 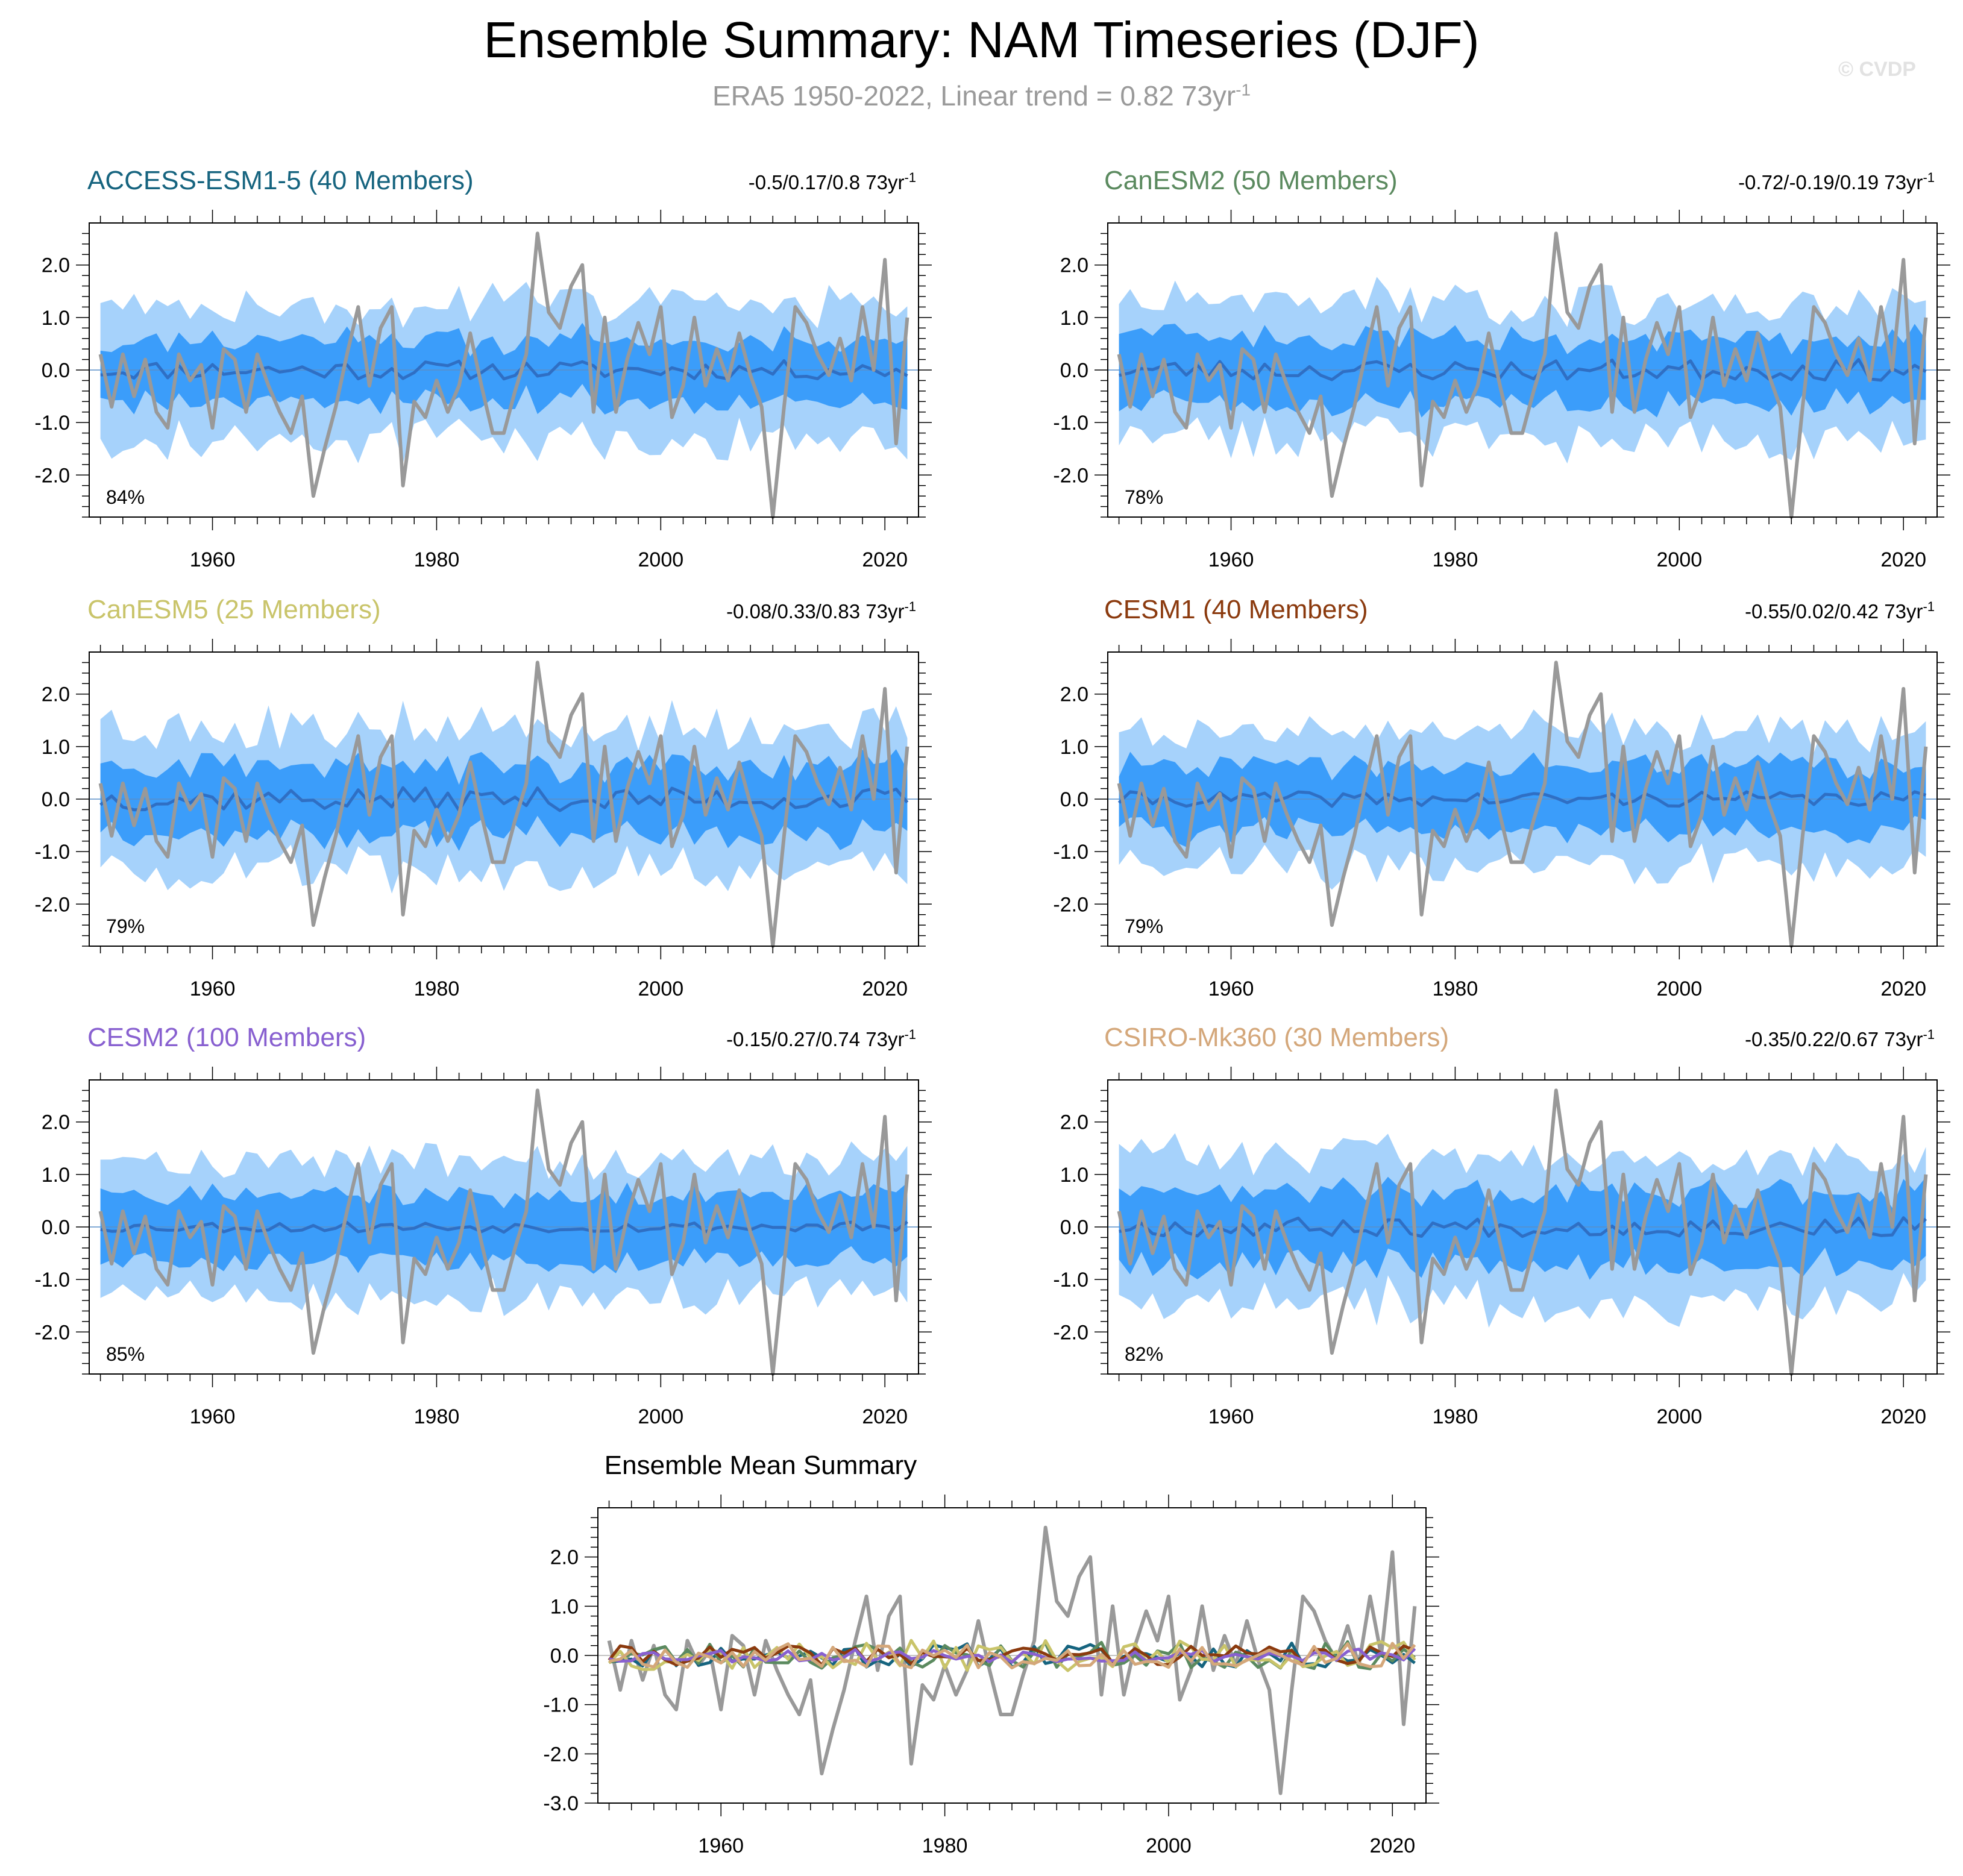 I want to click on trend-range-text: -0.72/-0.19/0.19 73yr, so click(x=1830, y=182).